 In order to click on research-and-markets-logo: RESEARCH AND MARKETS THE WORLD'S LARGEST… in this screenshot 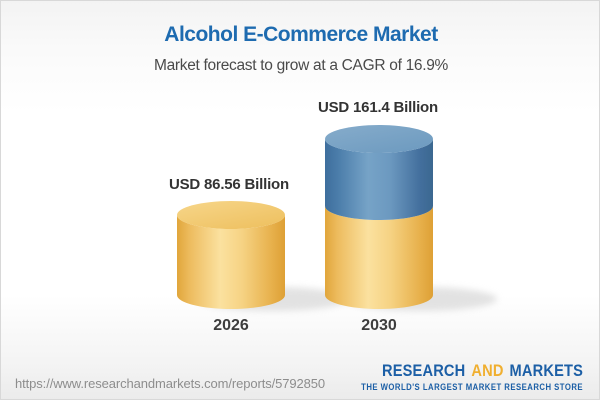, I will do `click(472, 376)`.